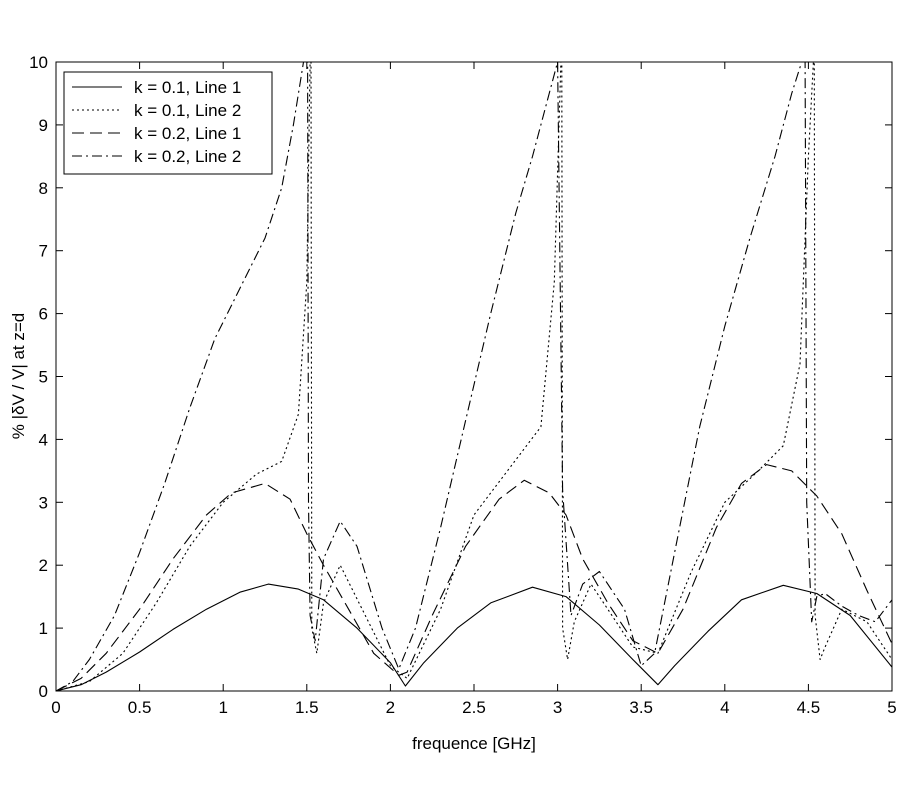  Describe the element at coordinates (43, 628) in the screenshot. I see `y-tick-label: 1` at that location.